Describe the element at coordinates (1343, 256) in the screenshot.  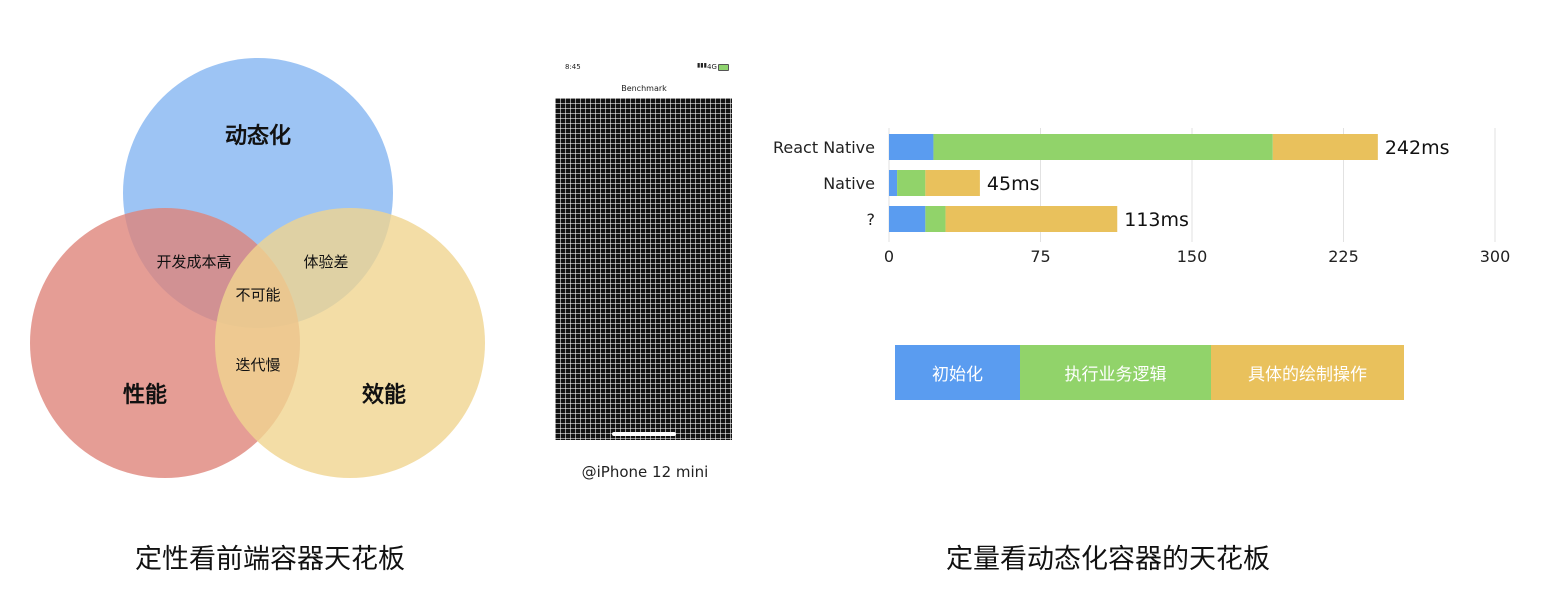
I see `x-tick-label: 225` at that location.